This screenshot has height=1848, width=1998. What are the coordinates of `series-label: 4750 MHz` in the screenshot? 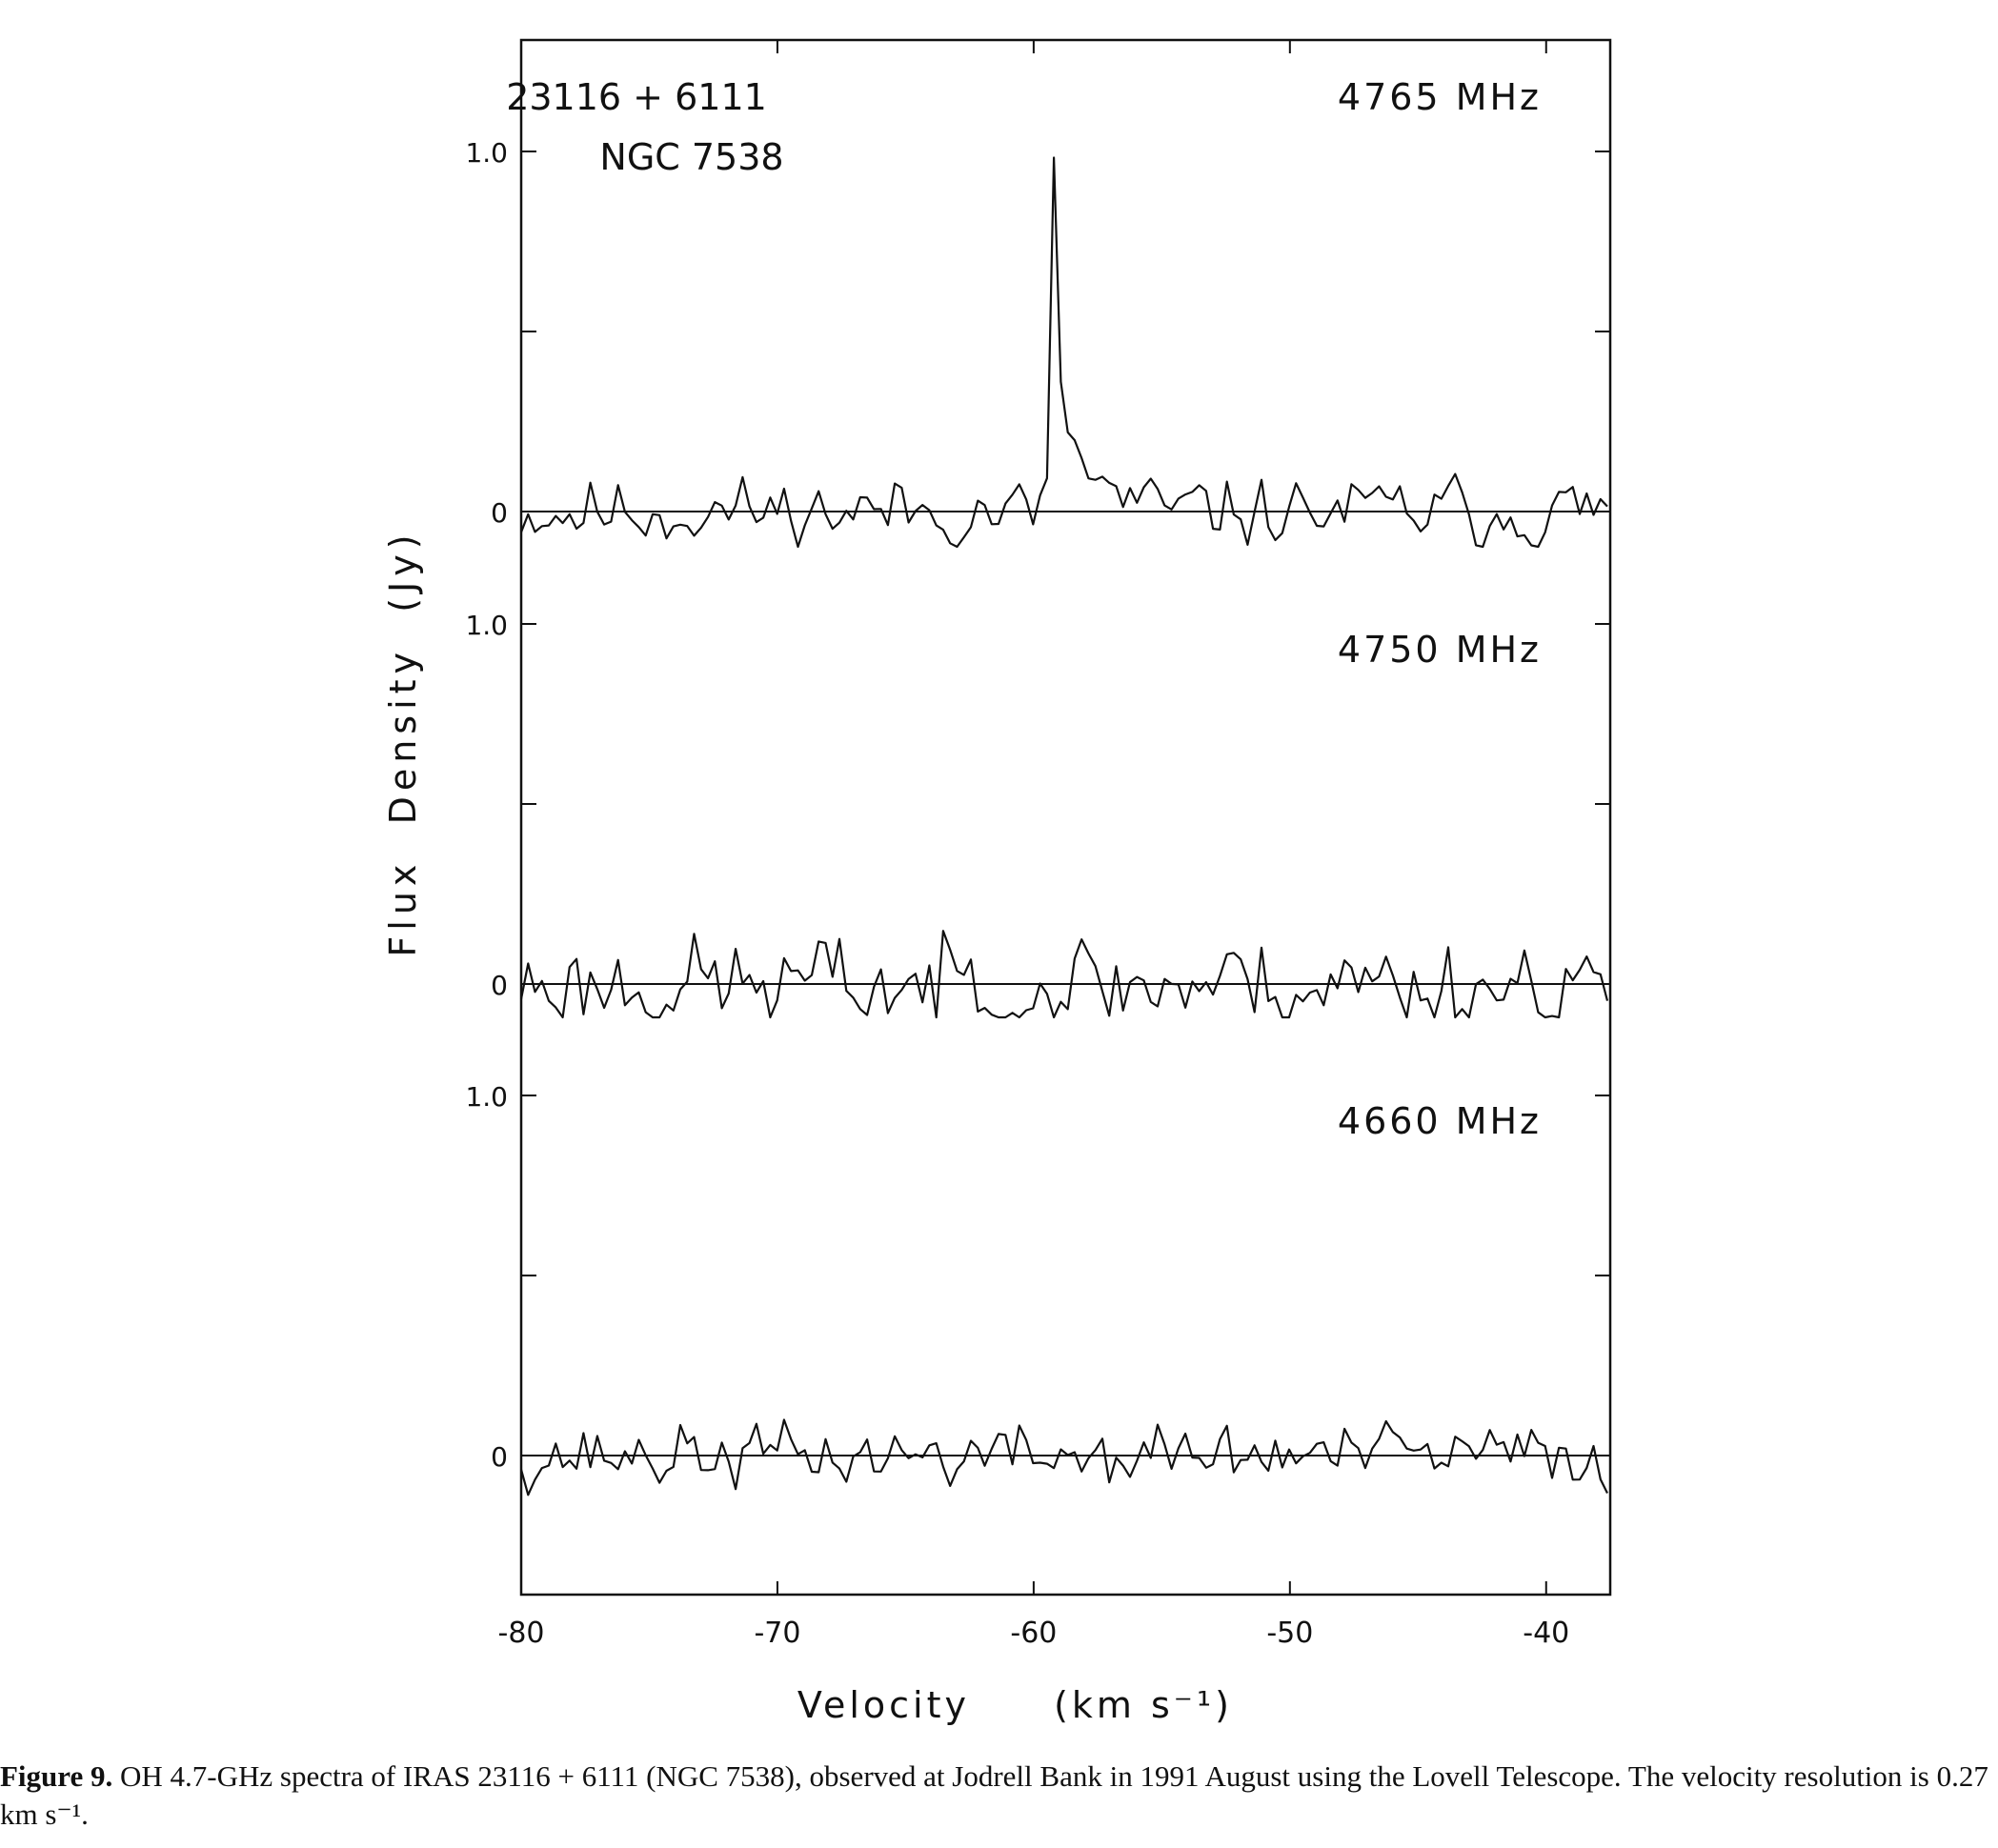 It's located at (1440, 650).